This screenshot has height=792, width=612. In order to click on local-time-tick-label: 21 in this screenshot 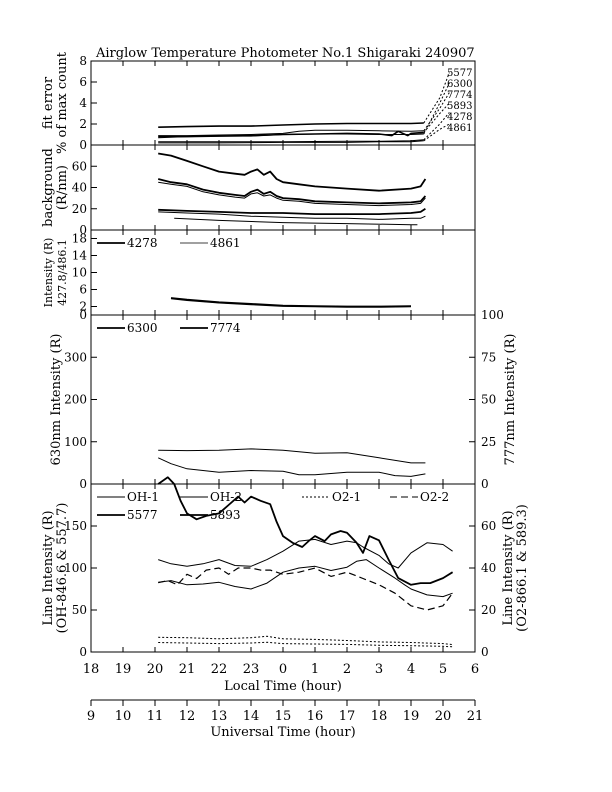, I will do `click(187, 669)`.